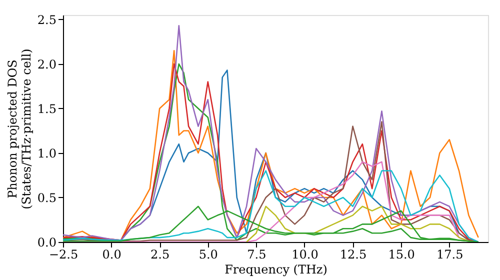  What do you see at coordinates (46, 64) in the screenshot?
I see `y-tick-label: 2.0` at bounding box center [46, 64].